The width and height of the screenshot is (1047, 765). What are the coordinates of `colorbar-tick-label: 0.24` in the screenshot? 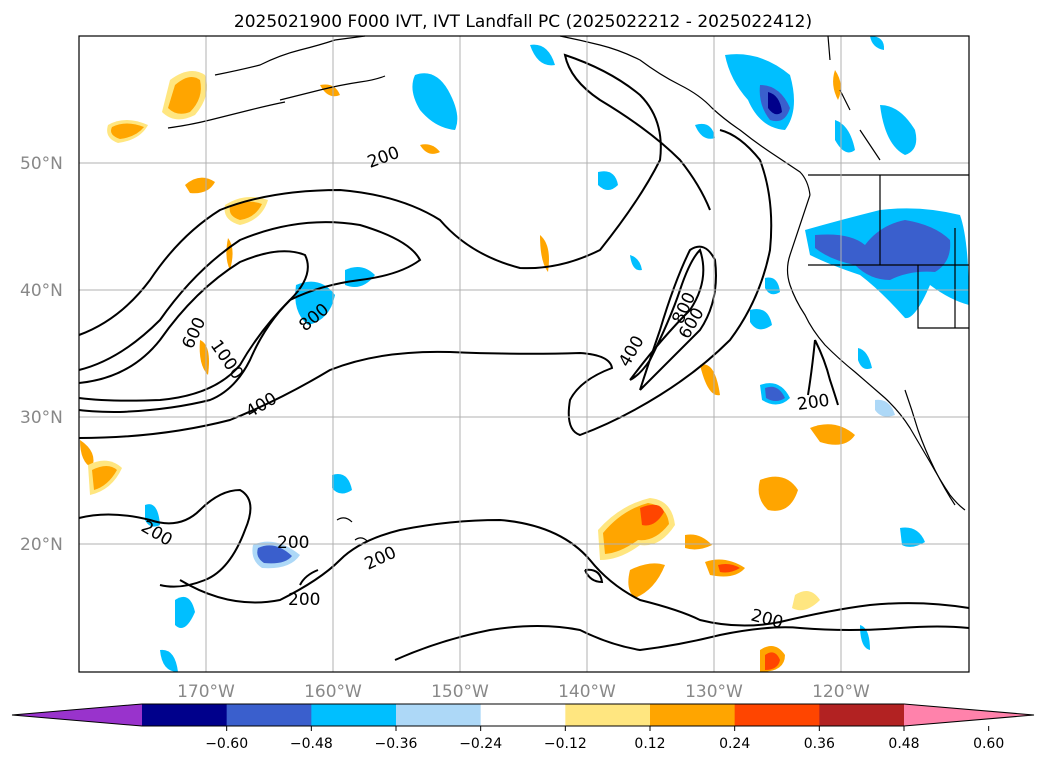 It's located at (734, 744).